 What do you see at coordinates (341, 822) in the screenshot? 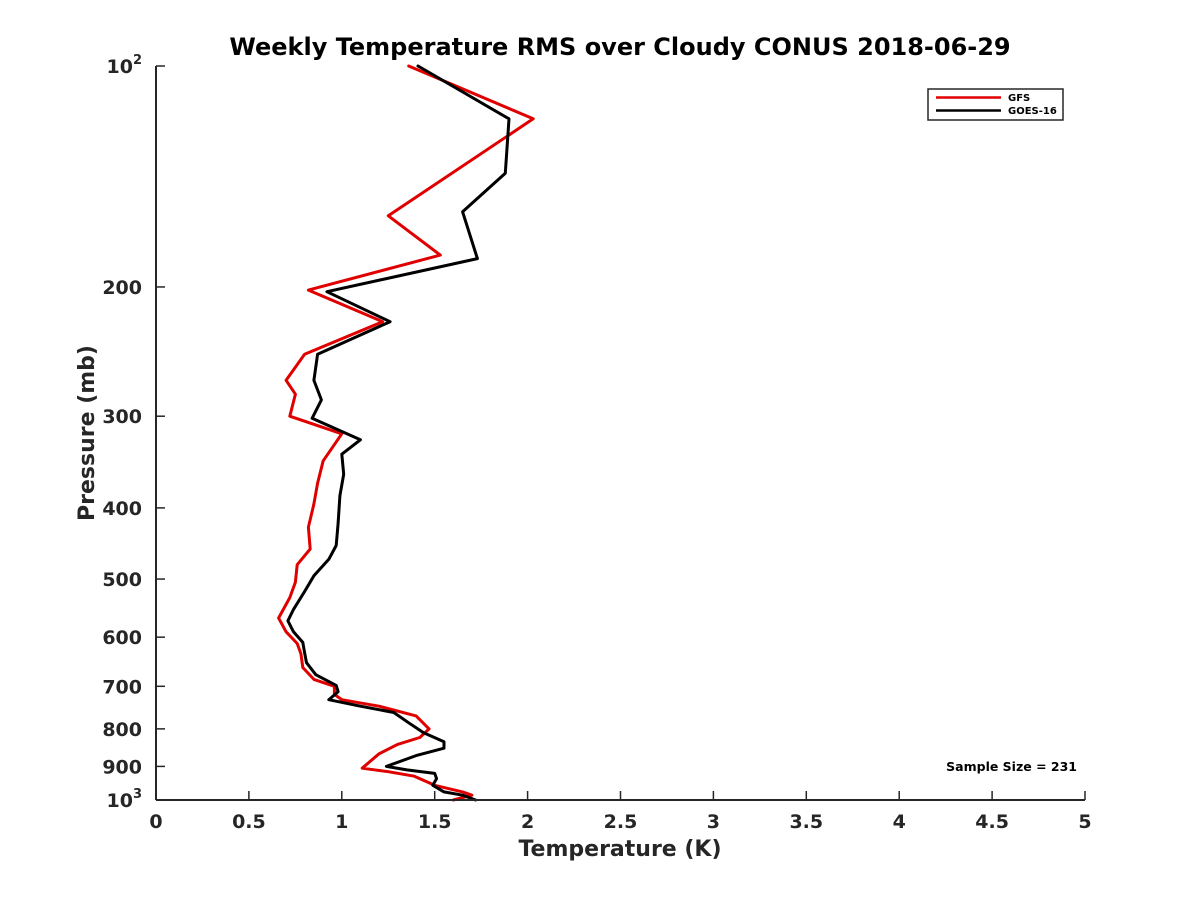
I see `x-tick-label: 1` at bounding box center [341, 822].